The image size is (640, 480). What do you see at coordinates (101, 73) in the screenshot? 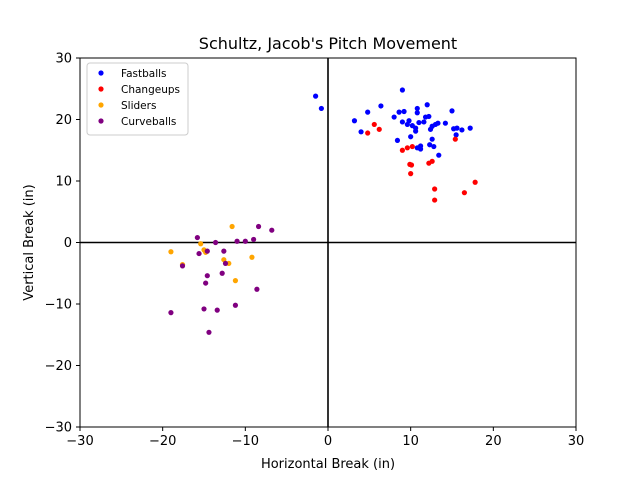
I see `legend-marker-fastballs` at bounding box center [101, 73].